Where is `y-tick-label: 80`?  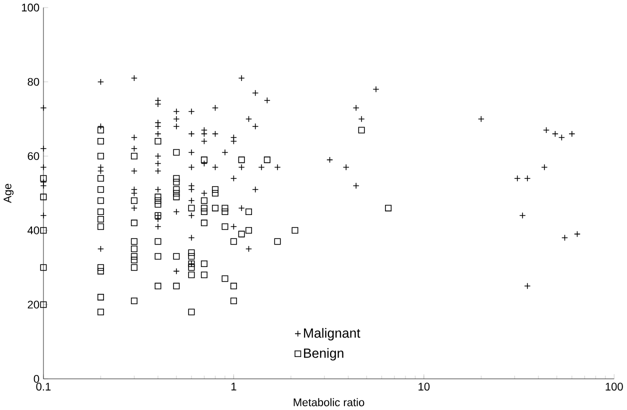 y-tick-label: 80 is located at coordinates (34, 82).